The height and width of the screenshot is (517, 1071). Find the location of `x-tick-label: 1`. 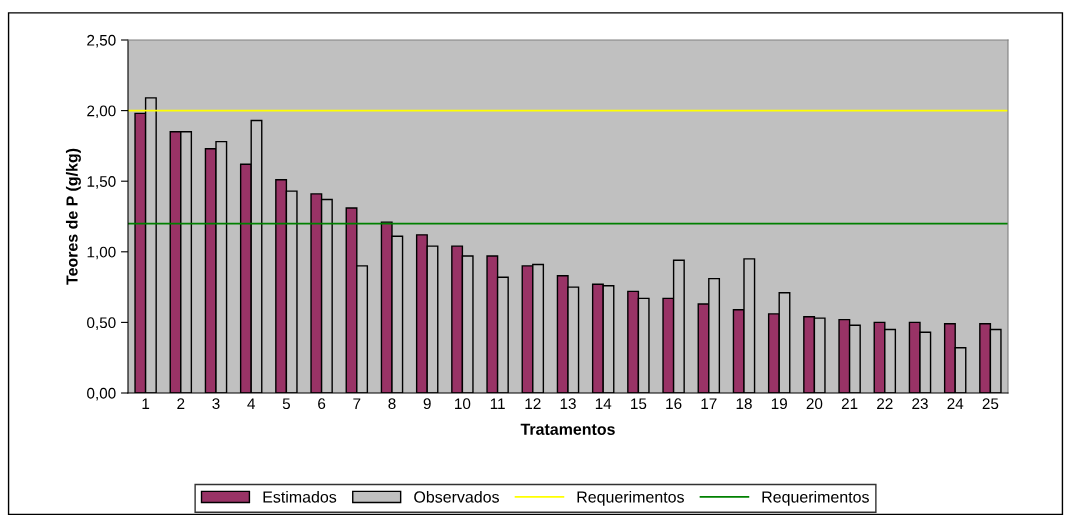

x-tick-label: 1 is located at coordinates (146, 403).